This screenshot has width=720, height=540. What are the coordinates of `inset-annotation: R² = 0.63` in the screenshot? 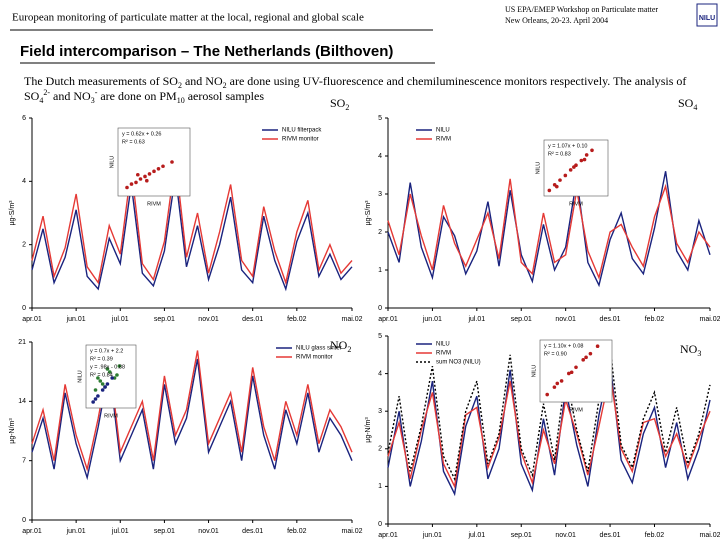 It's located at (133, 142).